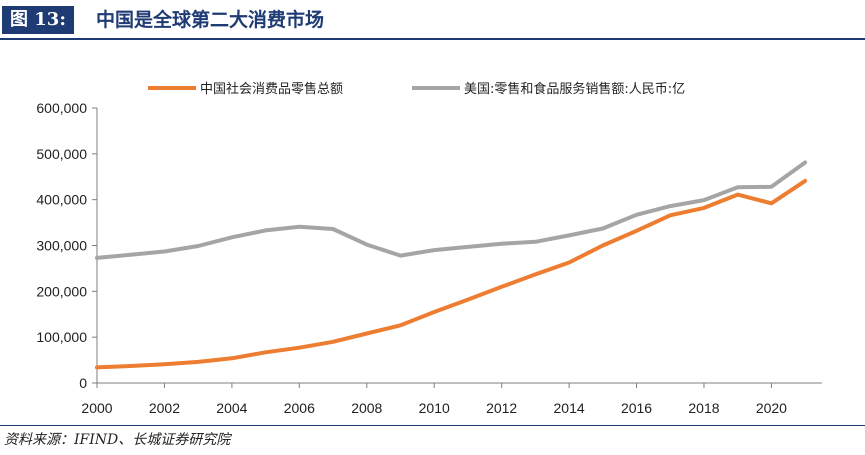 The width and height of the screenshot is (865, 455). I want to click on figure-title: 中国是全球第二大消费市场, so click(210, 20).